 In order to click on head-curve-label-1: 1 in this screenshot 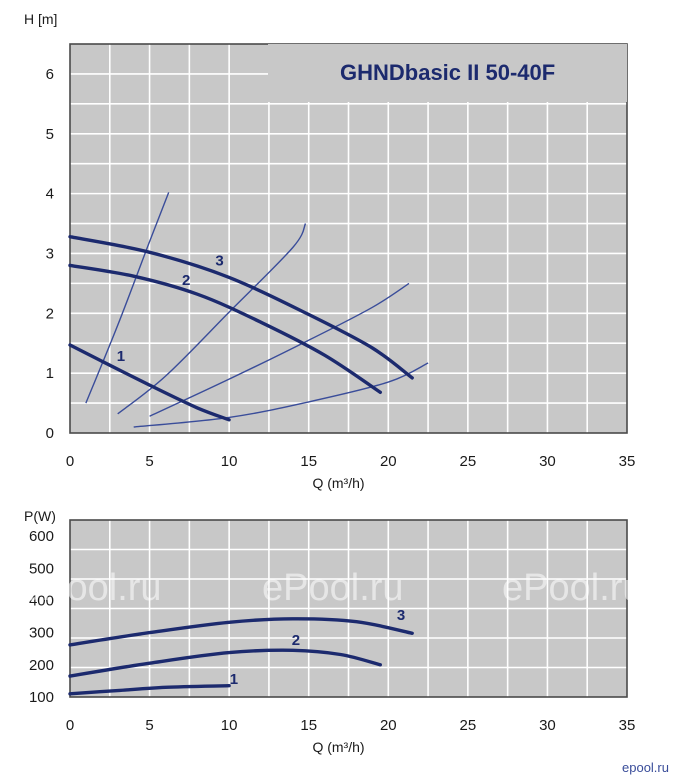, I will do `click(121, 356)`.